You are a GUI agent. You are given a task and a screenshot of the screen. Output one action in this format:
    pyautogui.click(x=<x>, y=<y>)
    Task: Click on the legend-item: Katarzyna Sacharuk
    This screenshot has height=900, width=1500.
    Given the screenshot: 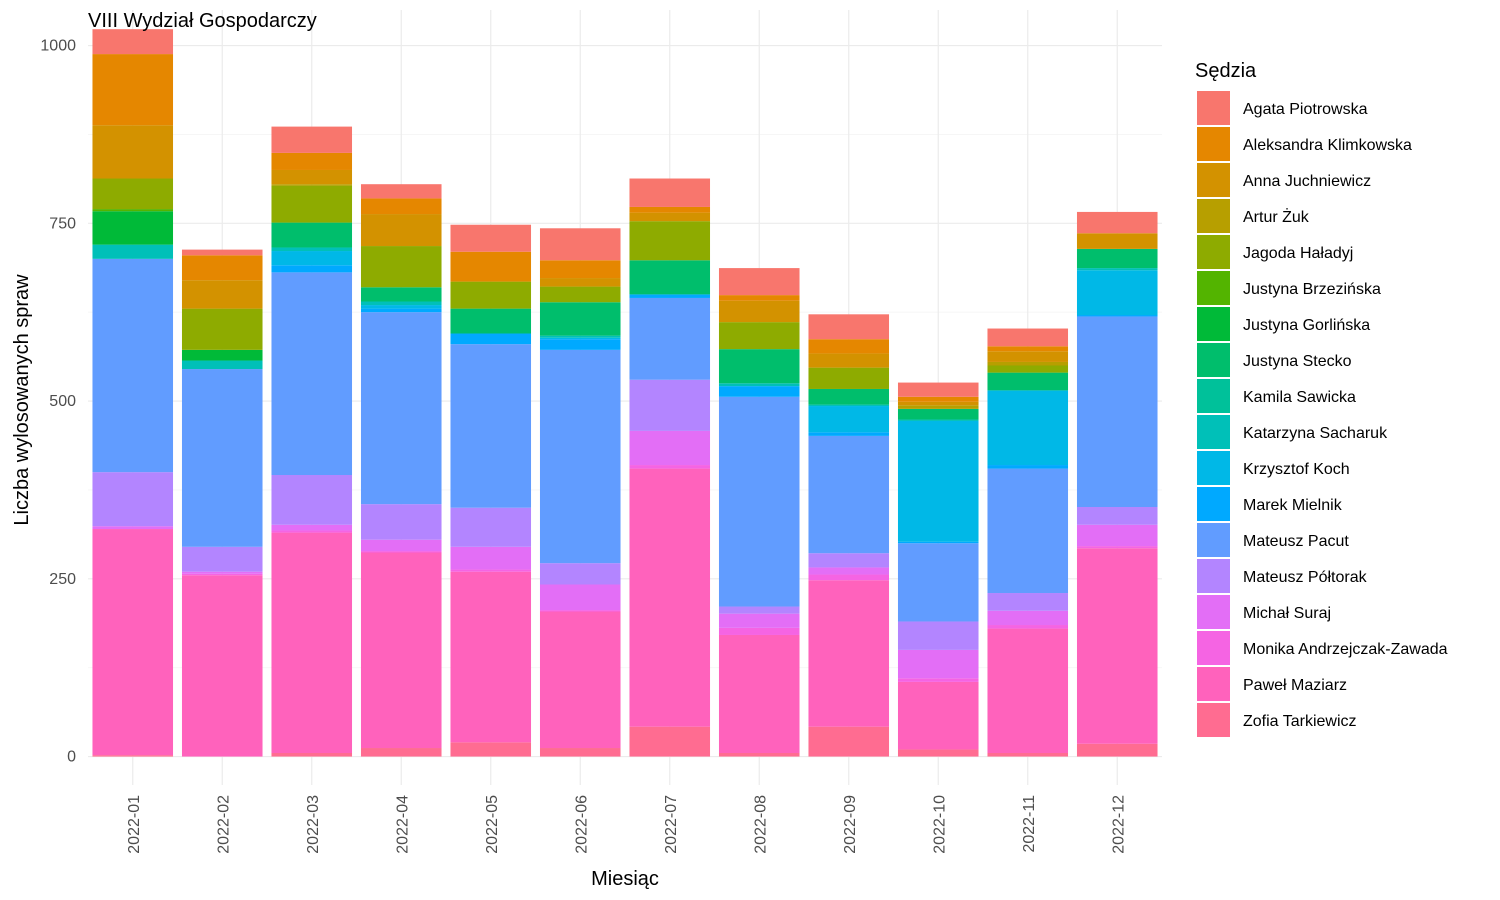 What is the action you would take?
    pyautogui.click(x=1292, y=432)
    